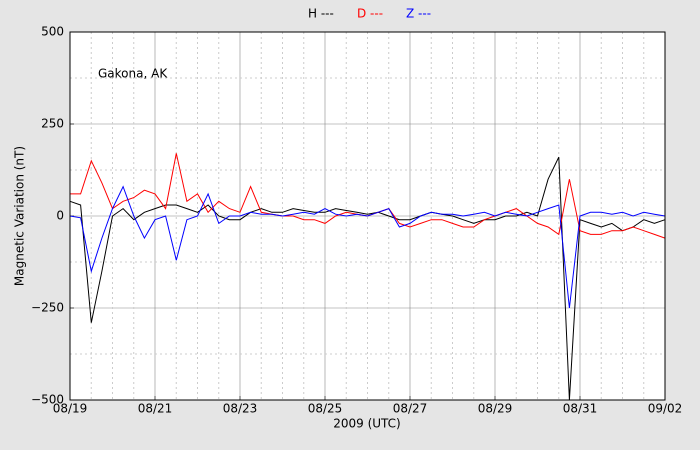 This screenshot has height=450, width=700. What do you see at coordinates (60, 216) in the screenshot?
I see `y-tick-label: 0` at bounding box center [60, 216].